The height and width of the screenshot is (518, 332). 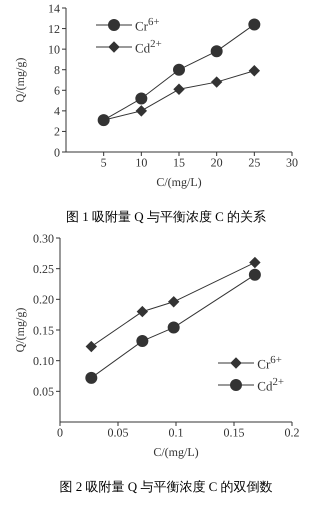 I want to click on y-tick-label: 0.15, so click(x=43, y=330).